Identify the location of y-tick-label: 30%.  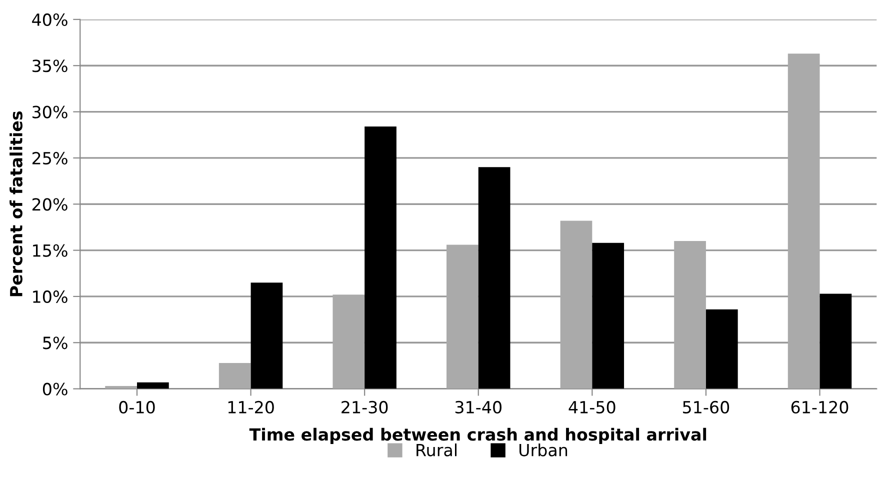
(50, 112).